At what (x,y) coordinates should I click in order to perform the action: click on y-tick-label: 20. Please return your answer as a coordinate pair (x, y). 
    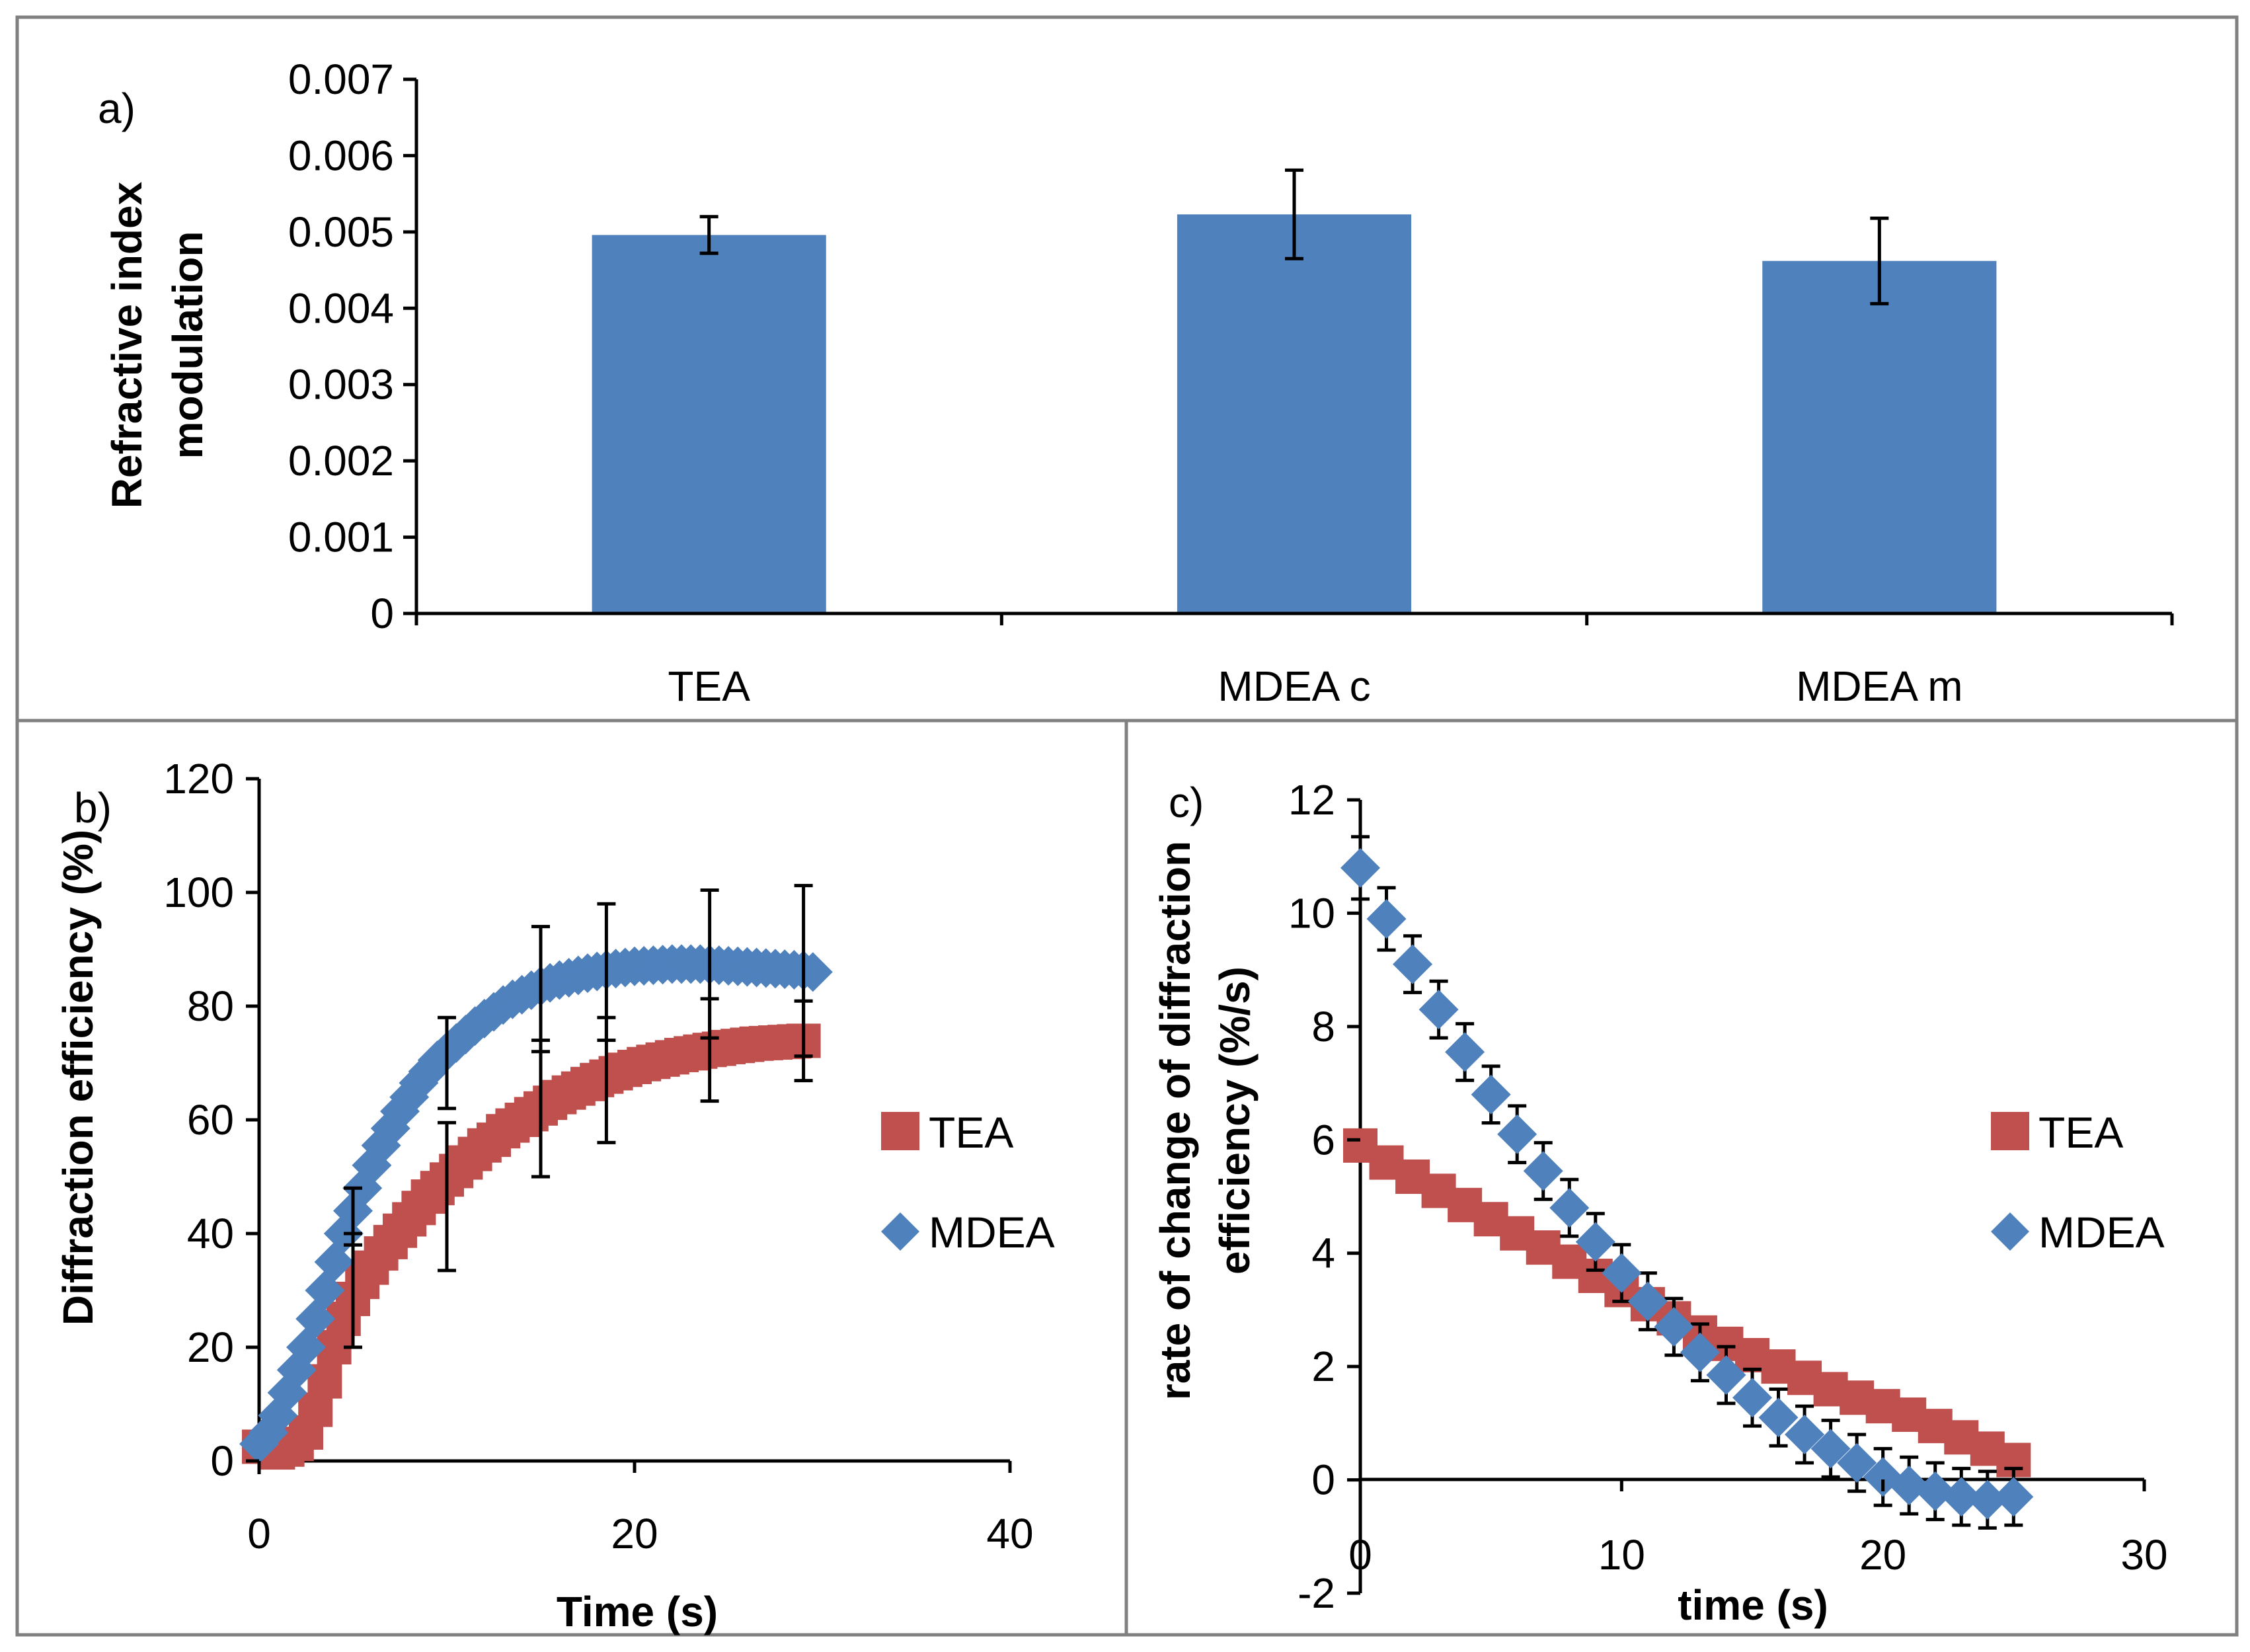
    Looking at the image, I should click on (211, 1347).